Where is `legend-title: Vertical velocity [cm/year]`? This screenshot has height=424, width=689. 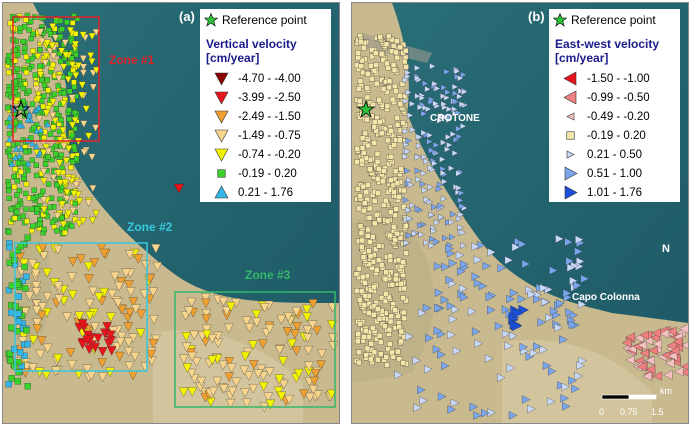
legend-title: Vertical velocity [cm/year] is located at coordinates (265, 50).